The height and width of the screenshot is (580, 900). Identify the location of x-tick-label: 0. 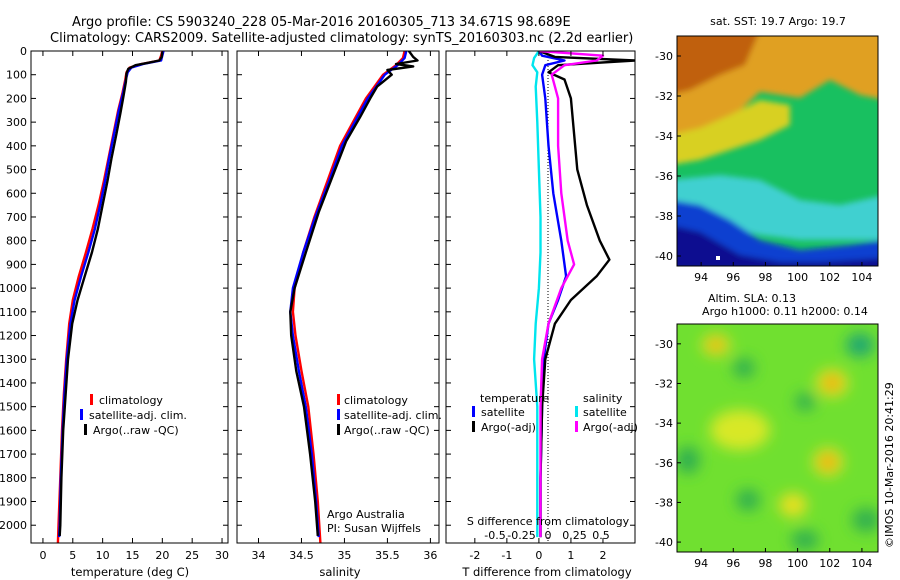
(538, 555).